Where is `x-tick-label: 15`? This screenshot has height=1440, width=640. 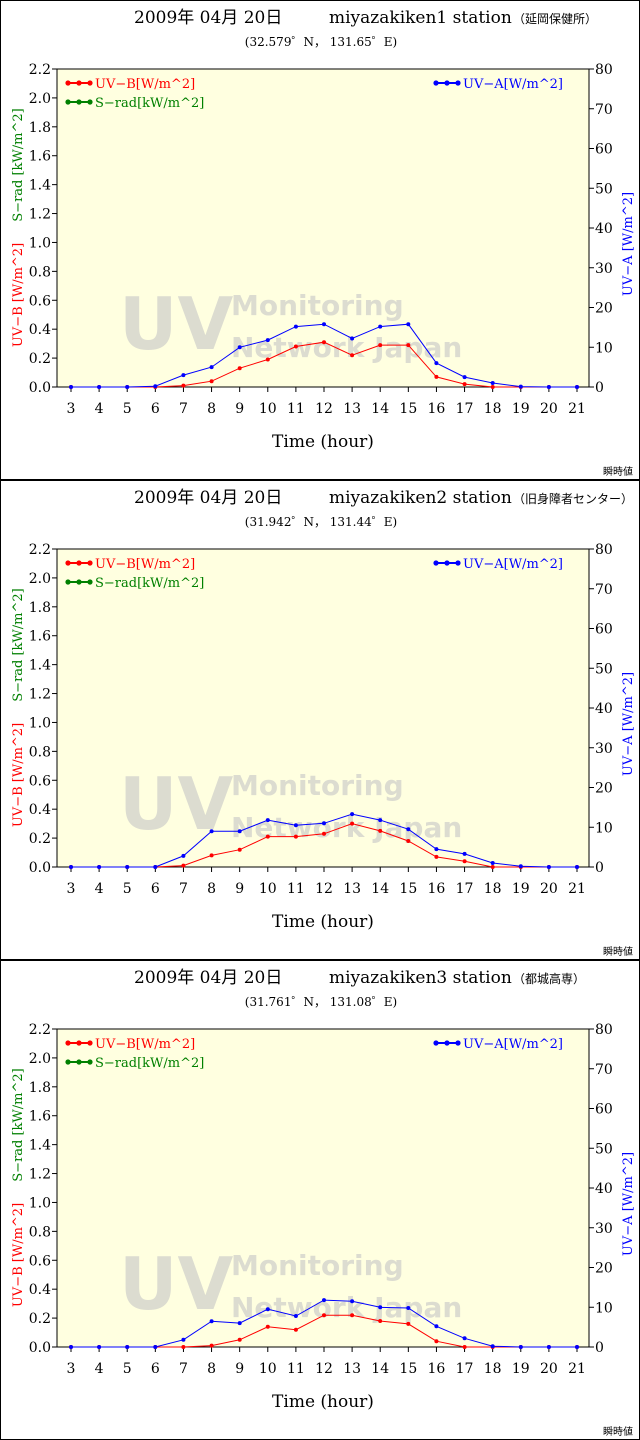 x-tick-label: 15 is located at coordinates (408, 889).